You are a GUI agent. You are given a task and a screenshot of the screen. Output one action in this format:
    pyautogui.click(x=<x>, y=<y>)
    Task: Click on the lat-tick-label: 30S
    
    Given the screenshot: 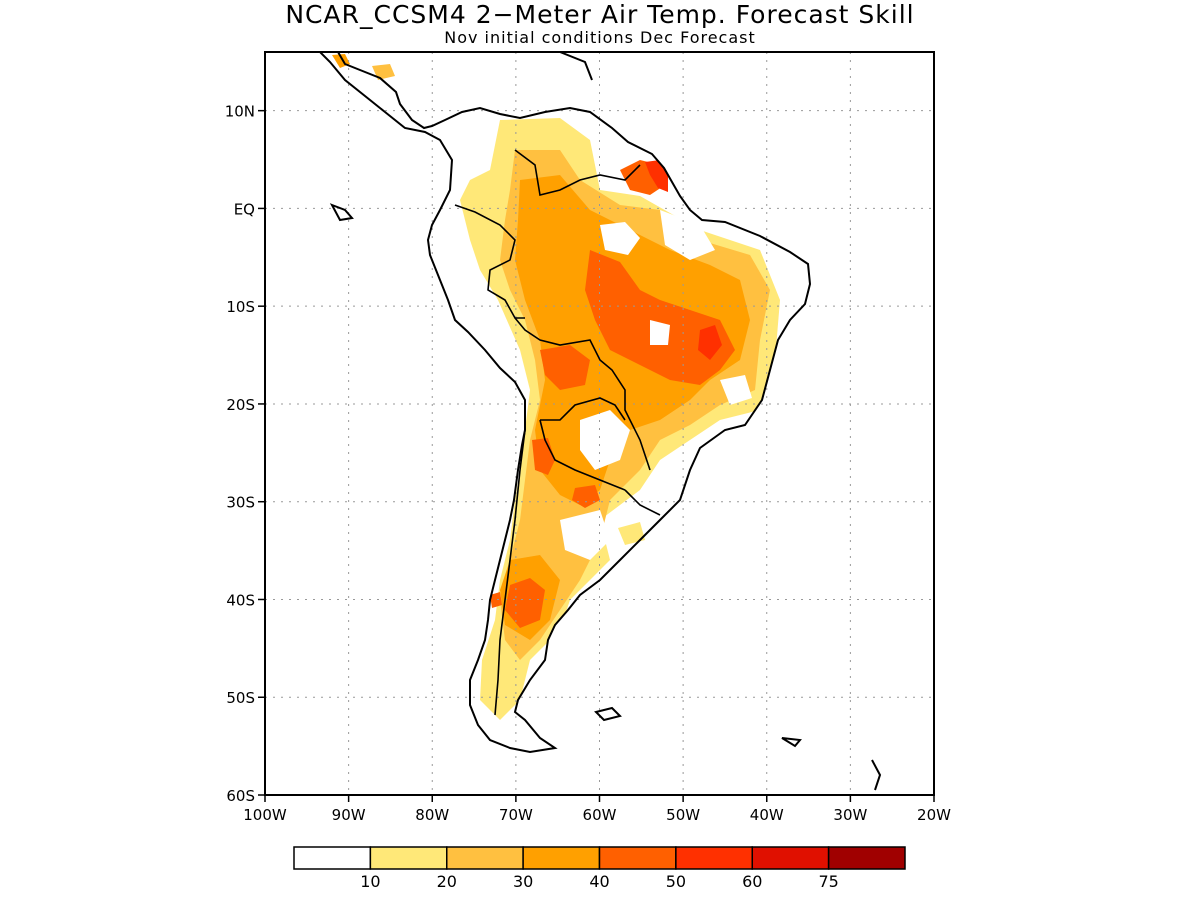 What is the action you would take?
    pyautogui.click(x=240, y=503)
    